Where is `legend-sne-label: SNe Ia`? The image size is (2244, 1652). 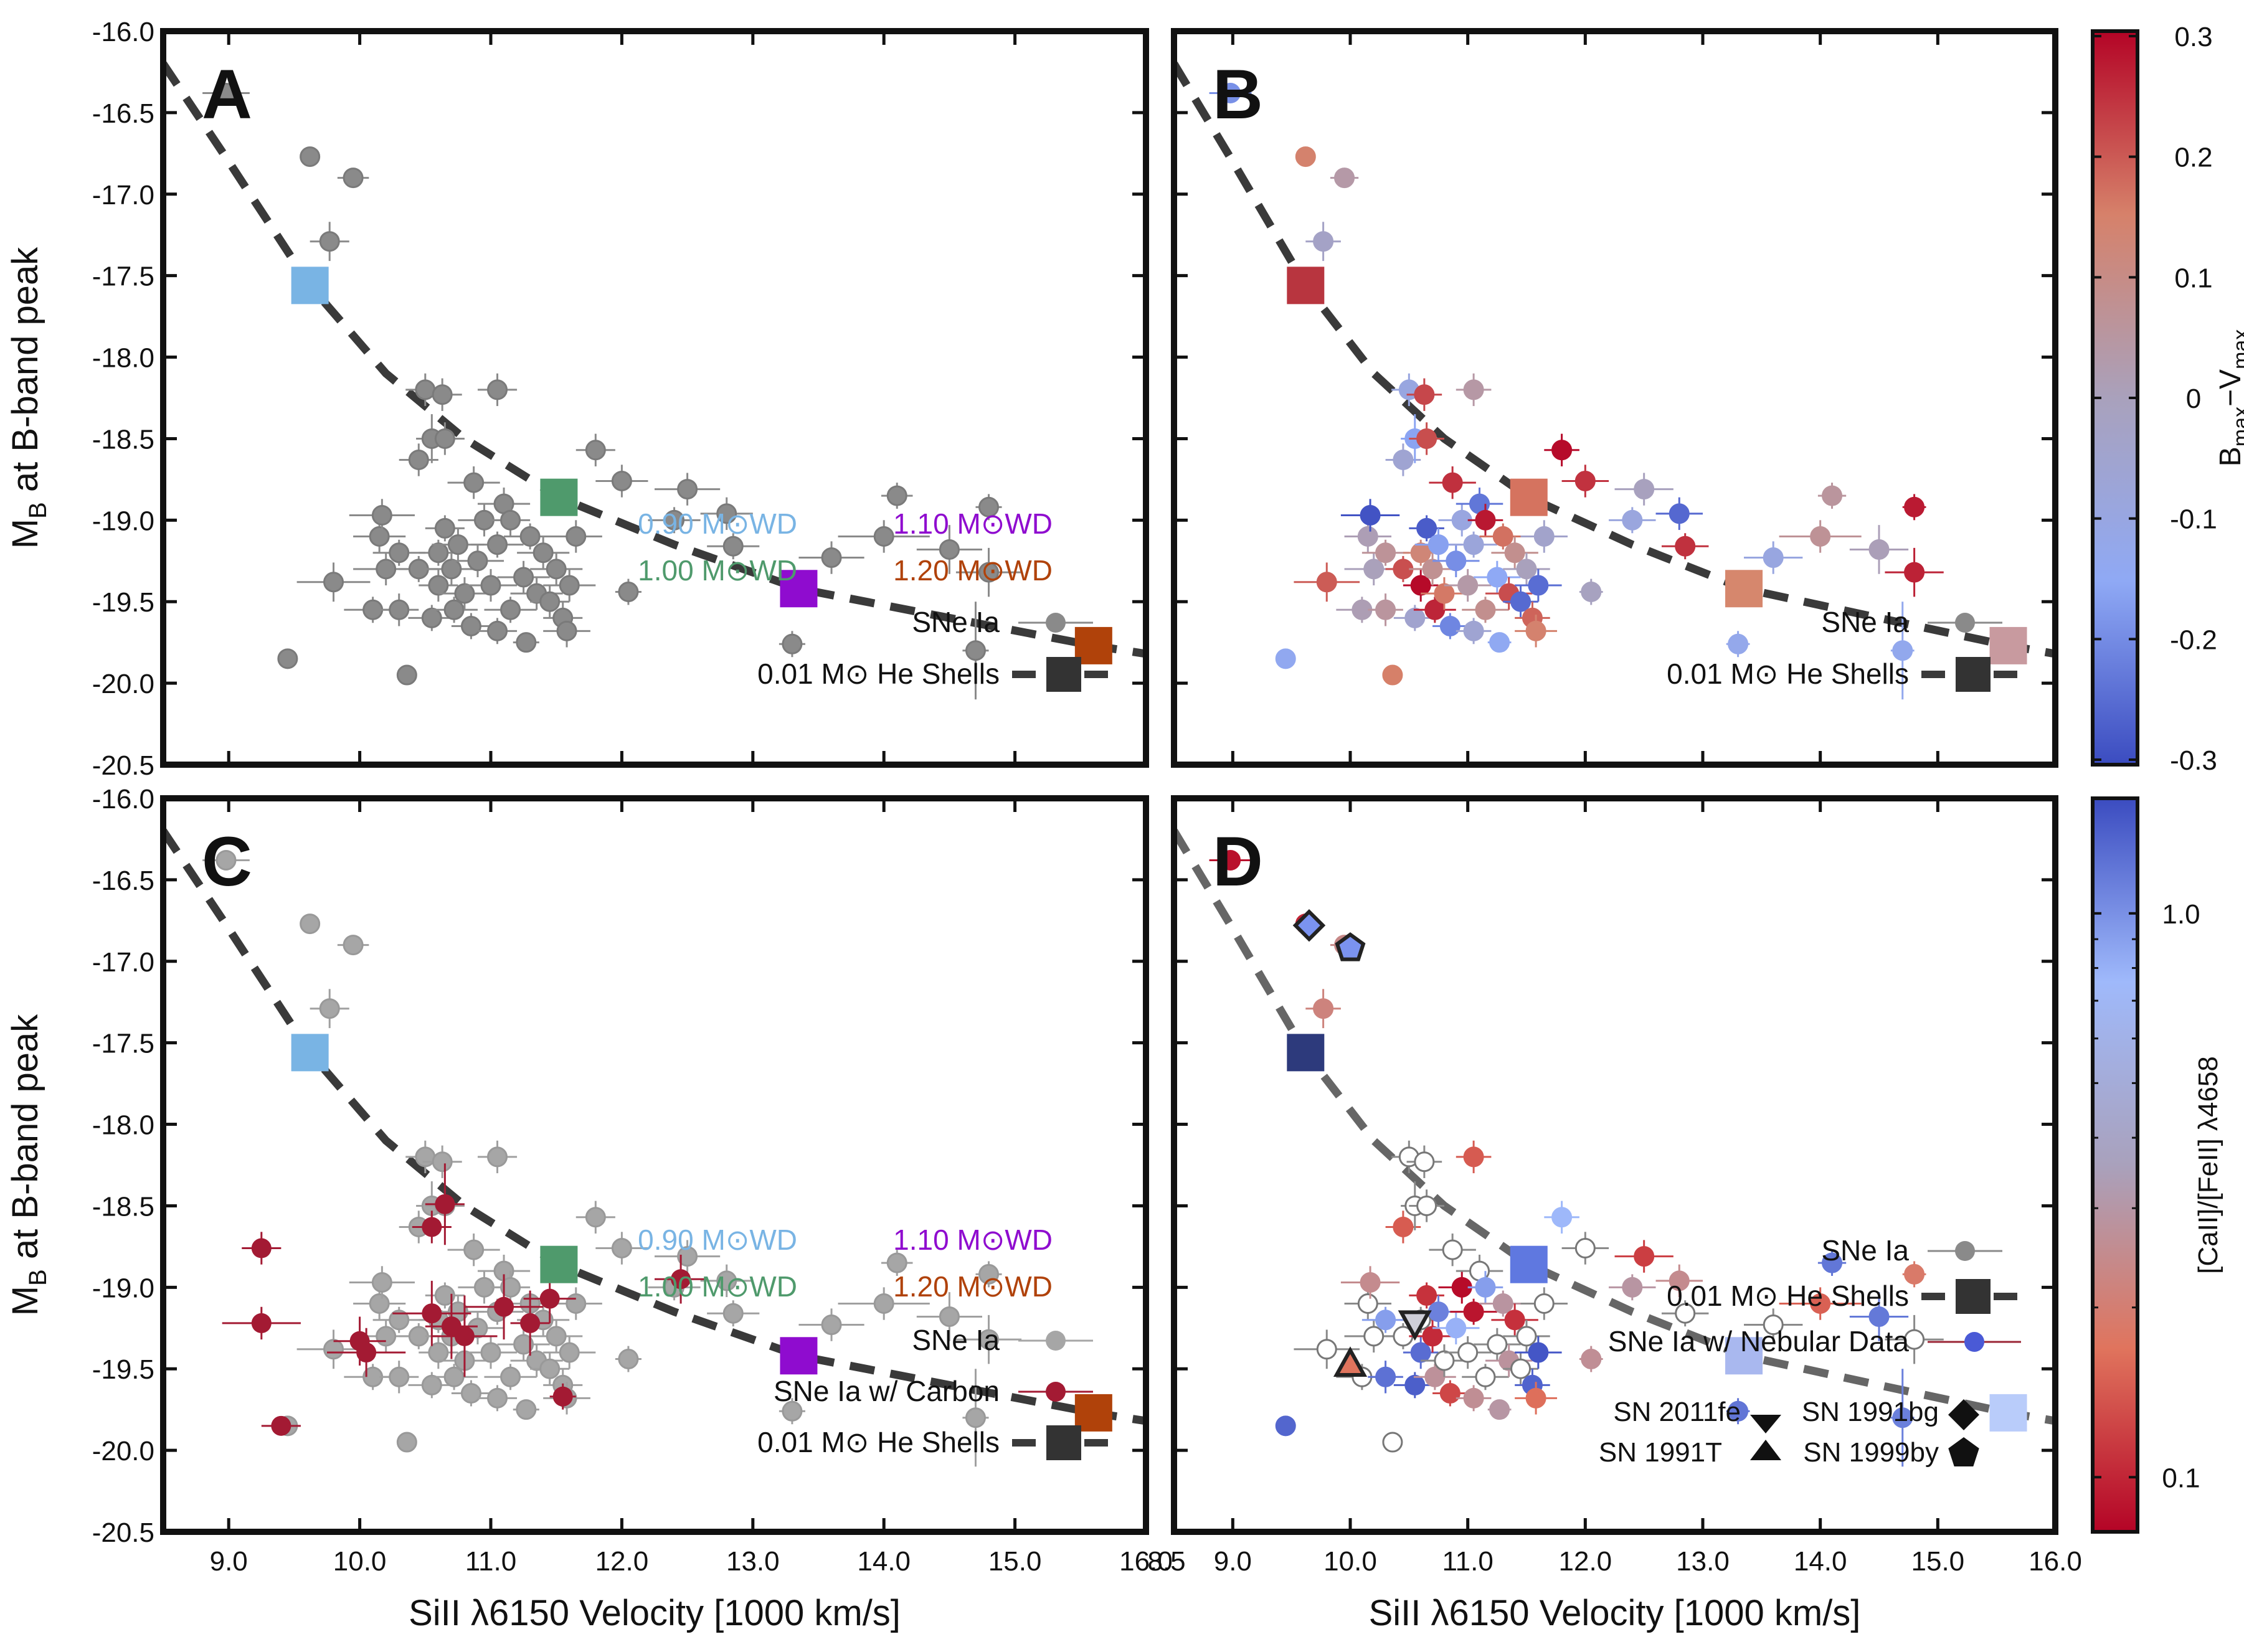 legend-sne-label: SNe Ia is located at coordinates (956, 622).